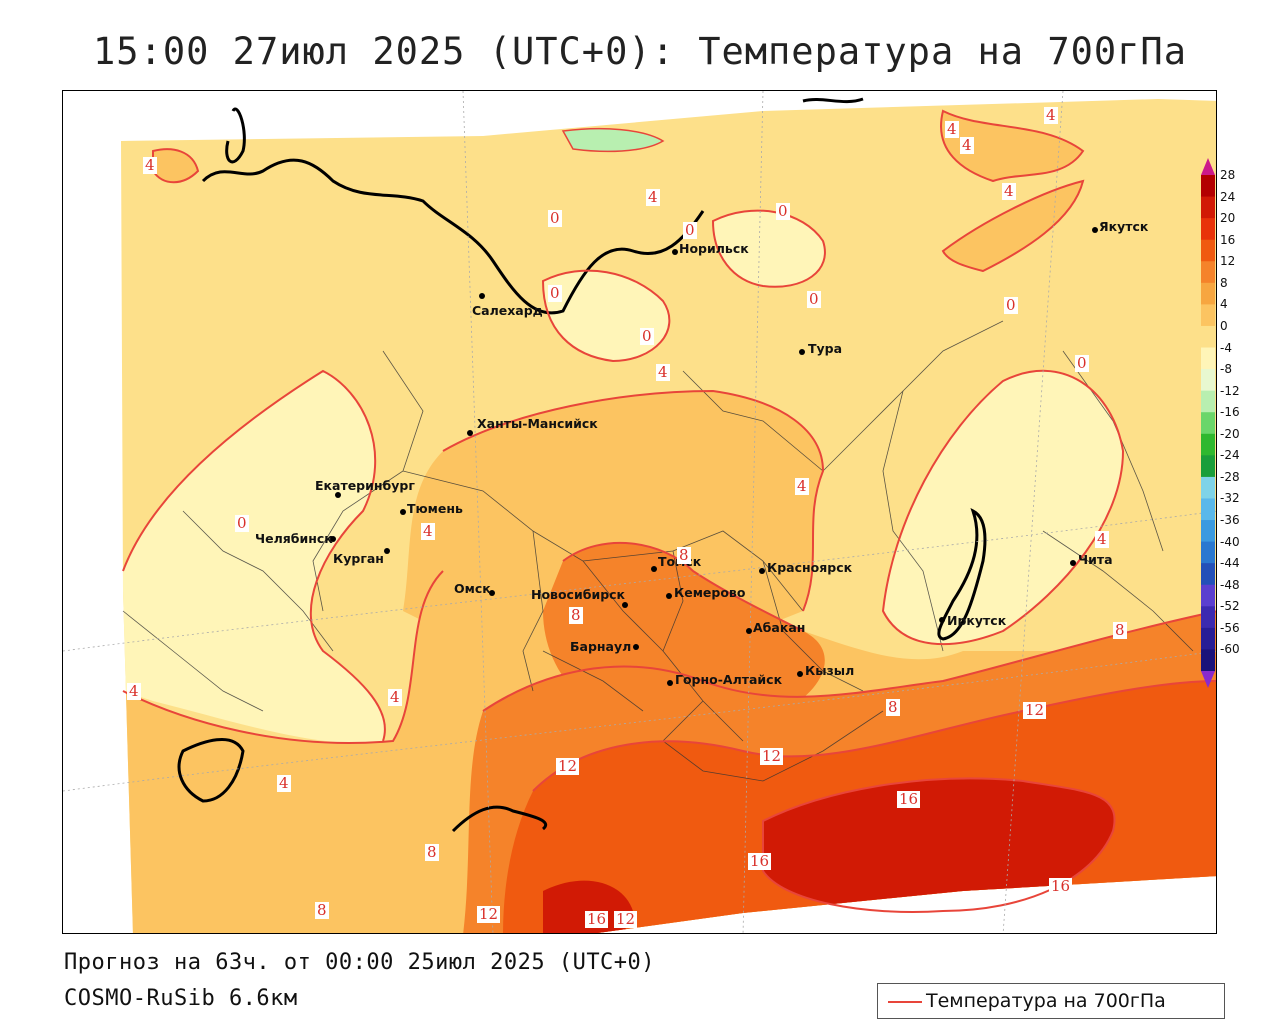 This screenshot has height=1024, width=1280. Describe the element at coordinates (1226, 369) in the screenshot. I see `color-scale-tick: -8` at that location.